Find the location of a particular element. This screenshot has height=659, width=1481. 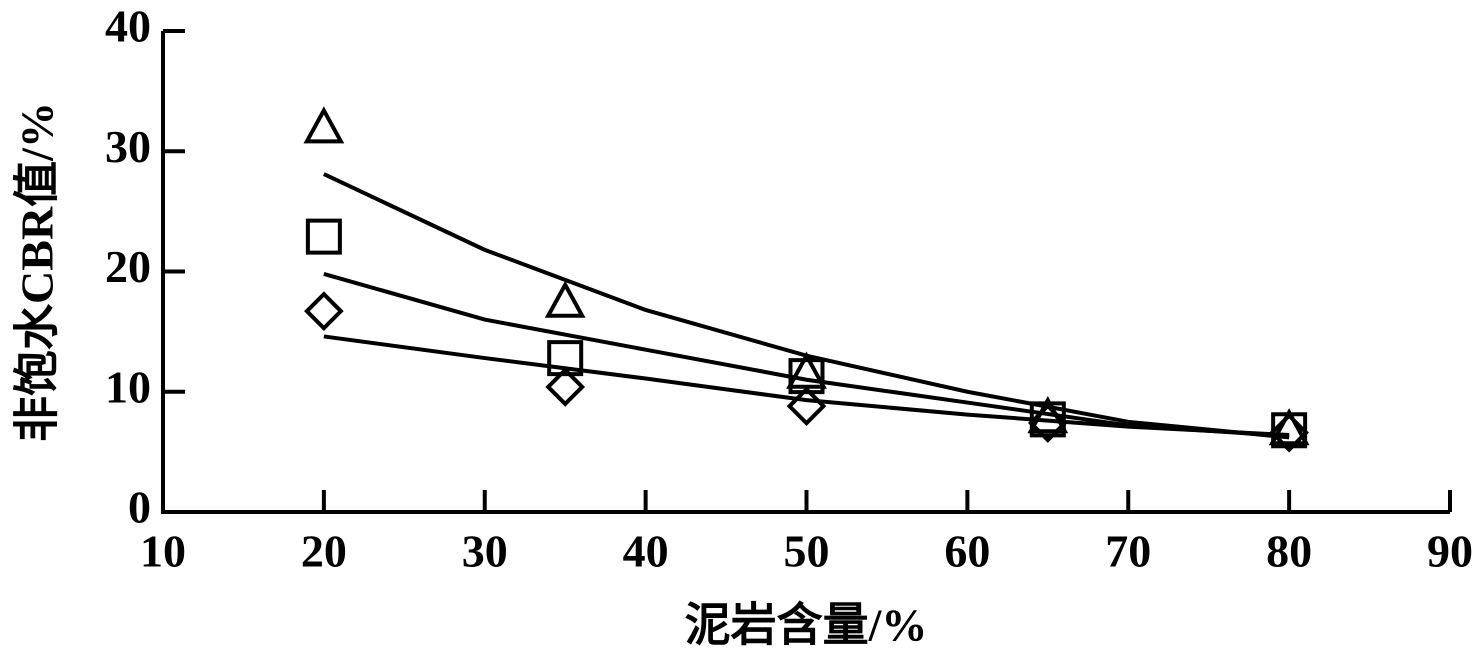

x-tick-label: 20 is located at coordinates (324, 551).